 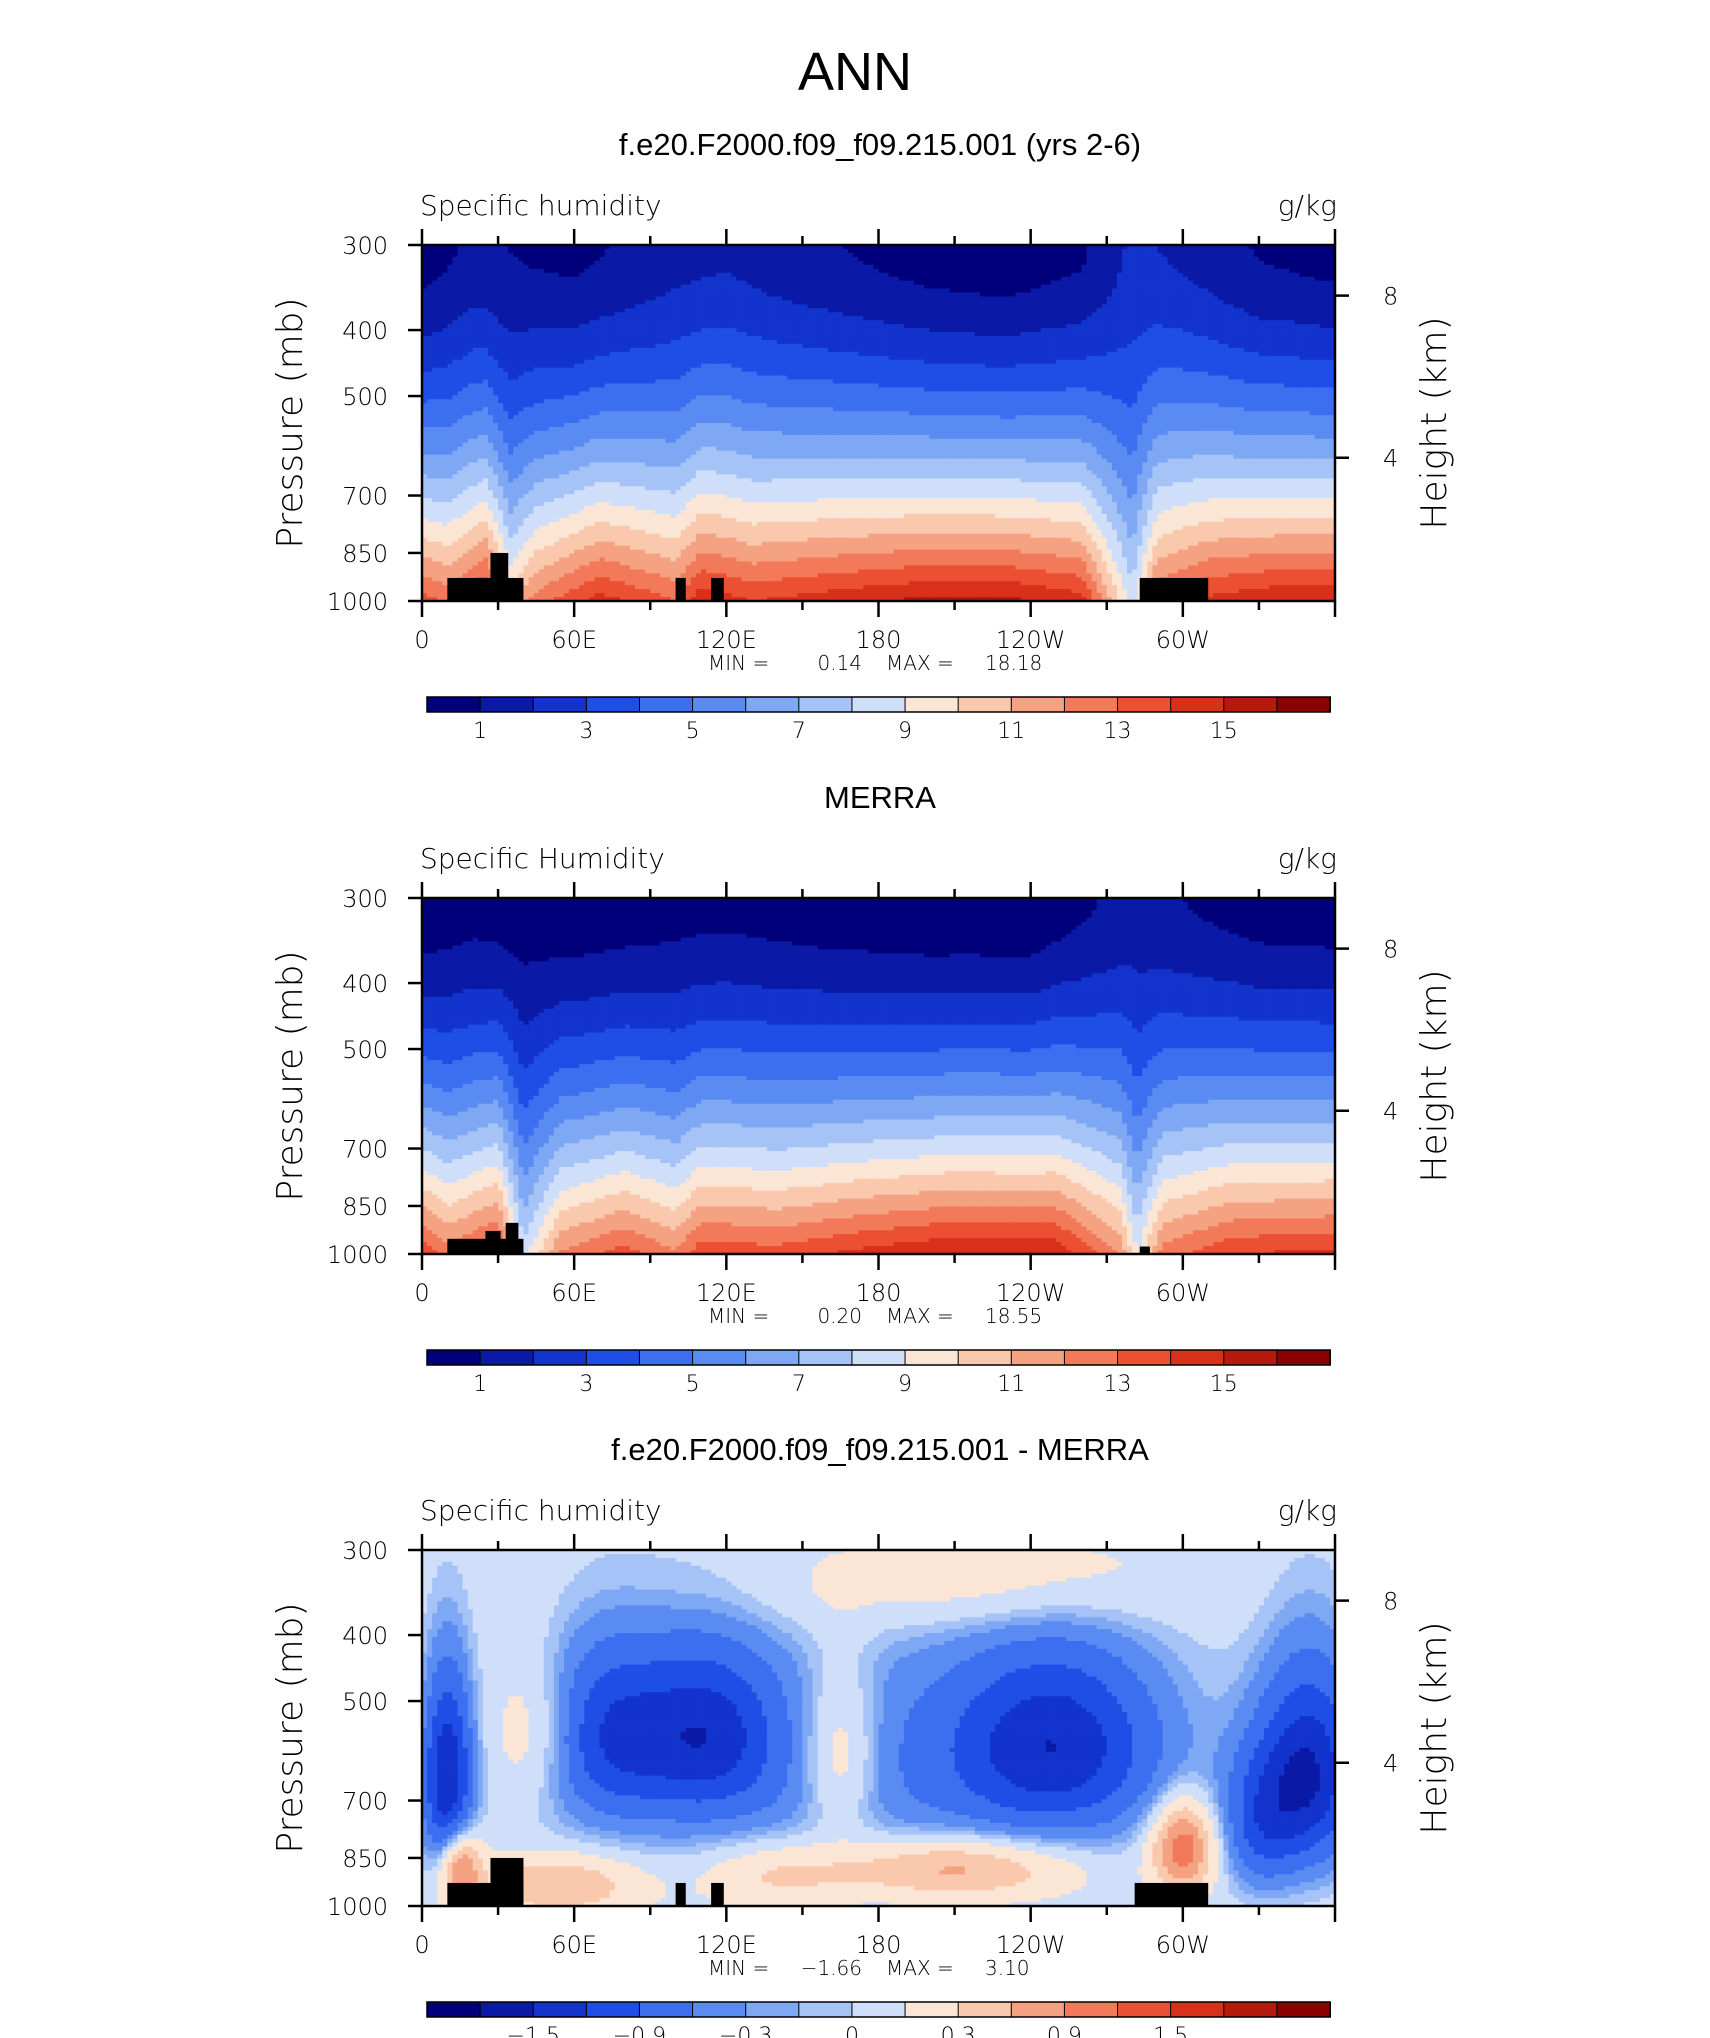 I want to click on colorbar-label: 1.5, so click(x=1170, y=2031).